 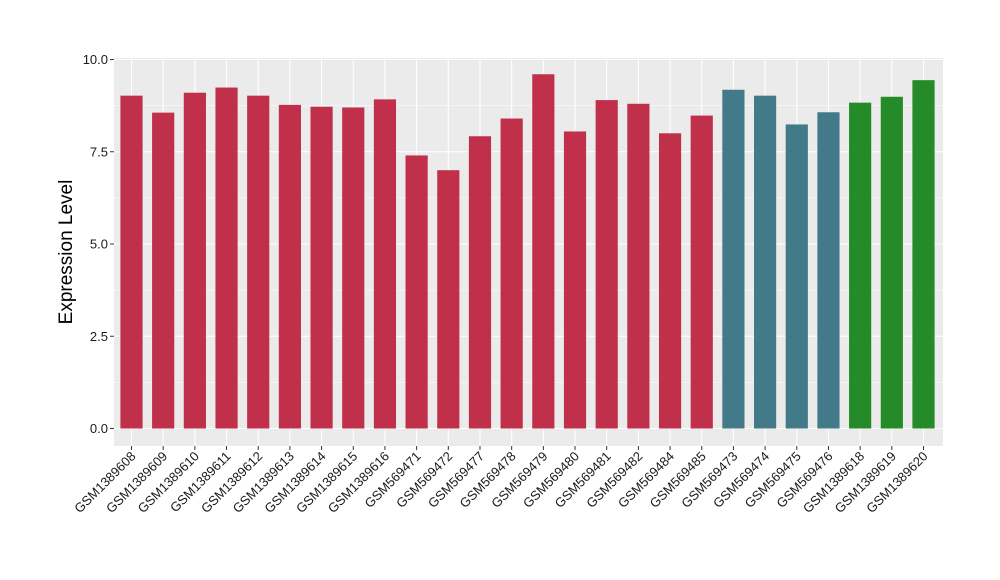 I want to click on bar-GSM1389618, so click(x=860, y=265).